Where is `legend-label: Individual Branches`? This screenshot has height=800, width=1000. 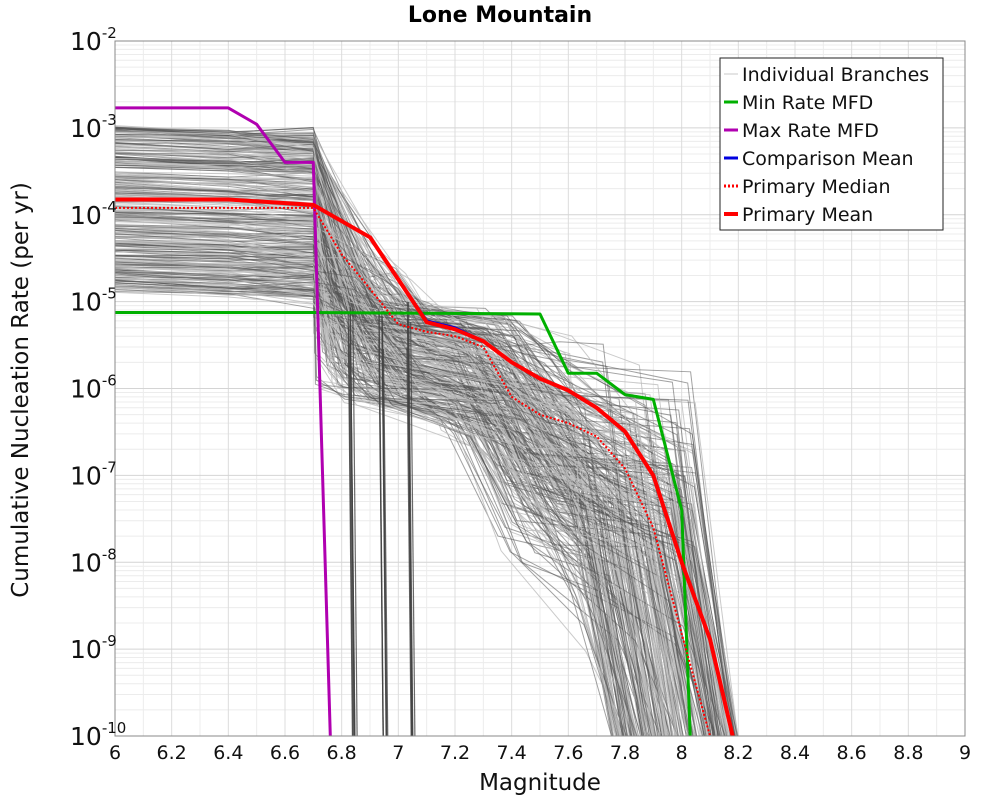
legend-label: Individual Branches is located at coordinates (835, 75).